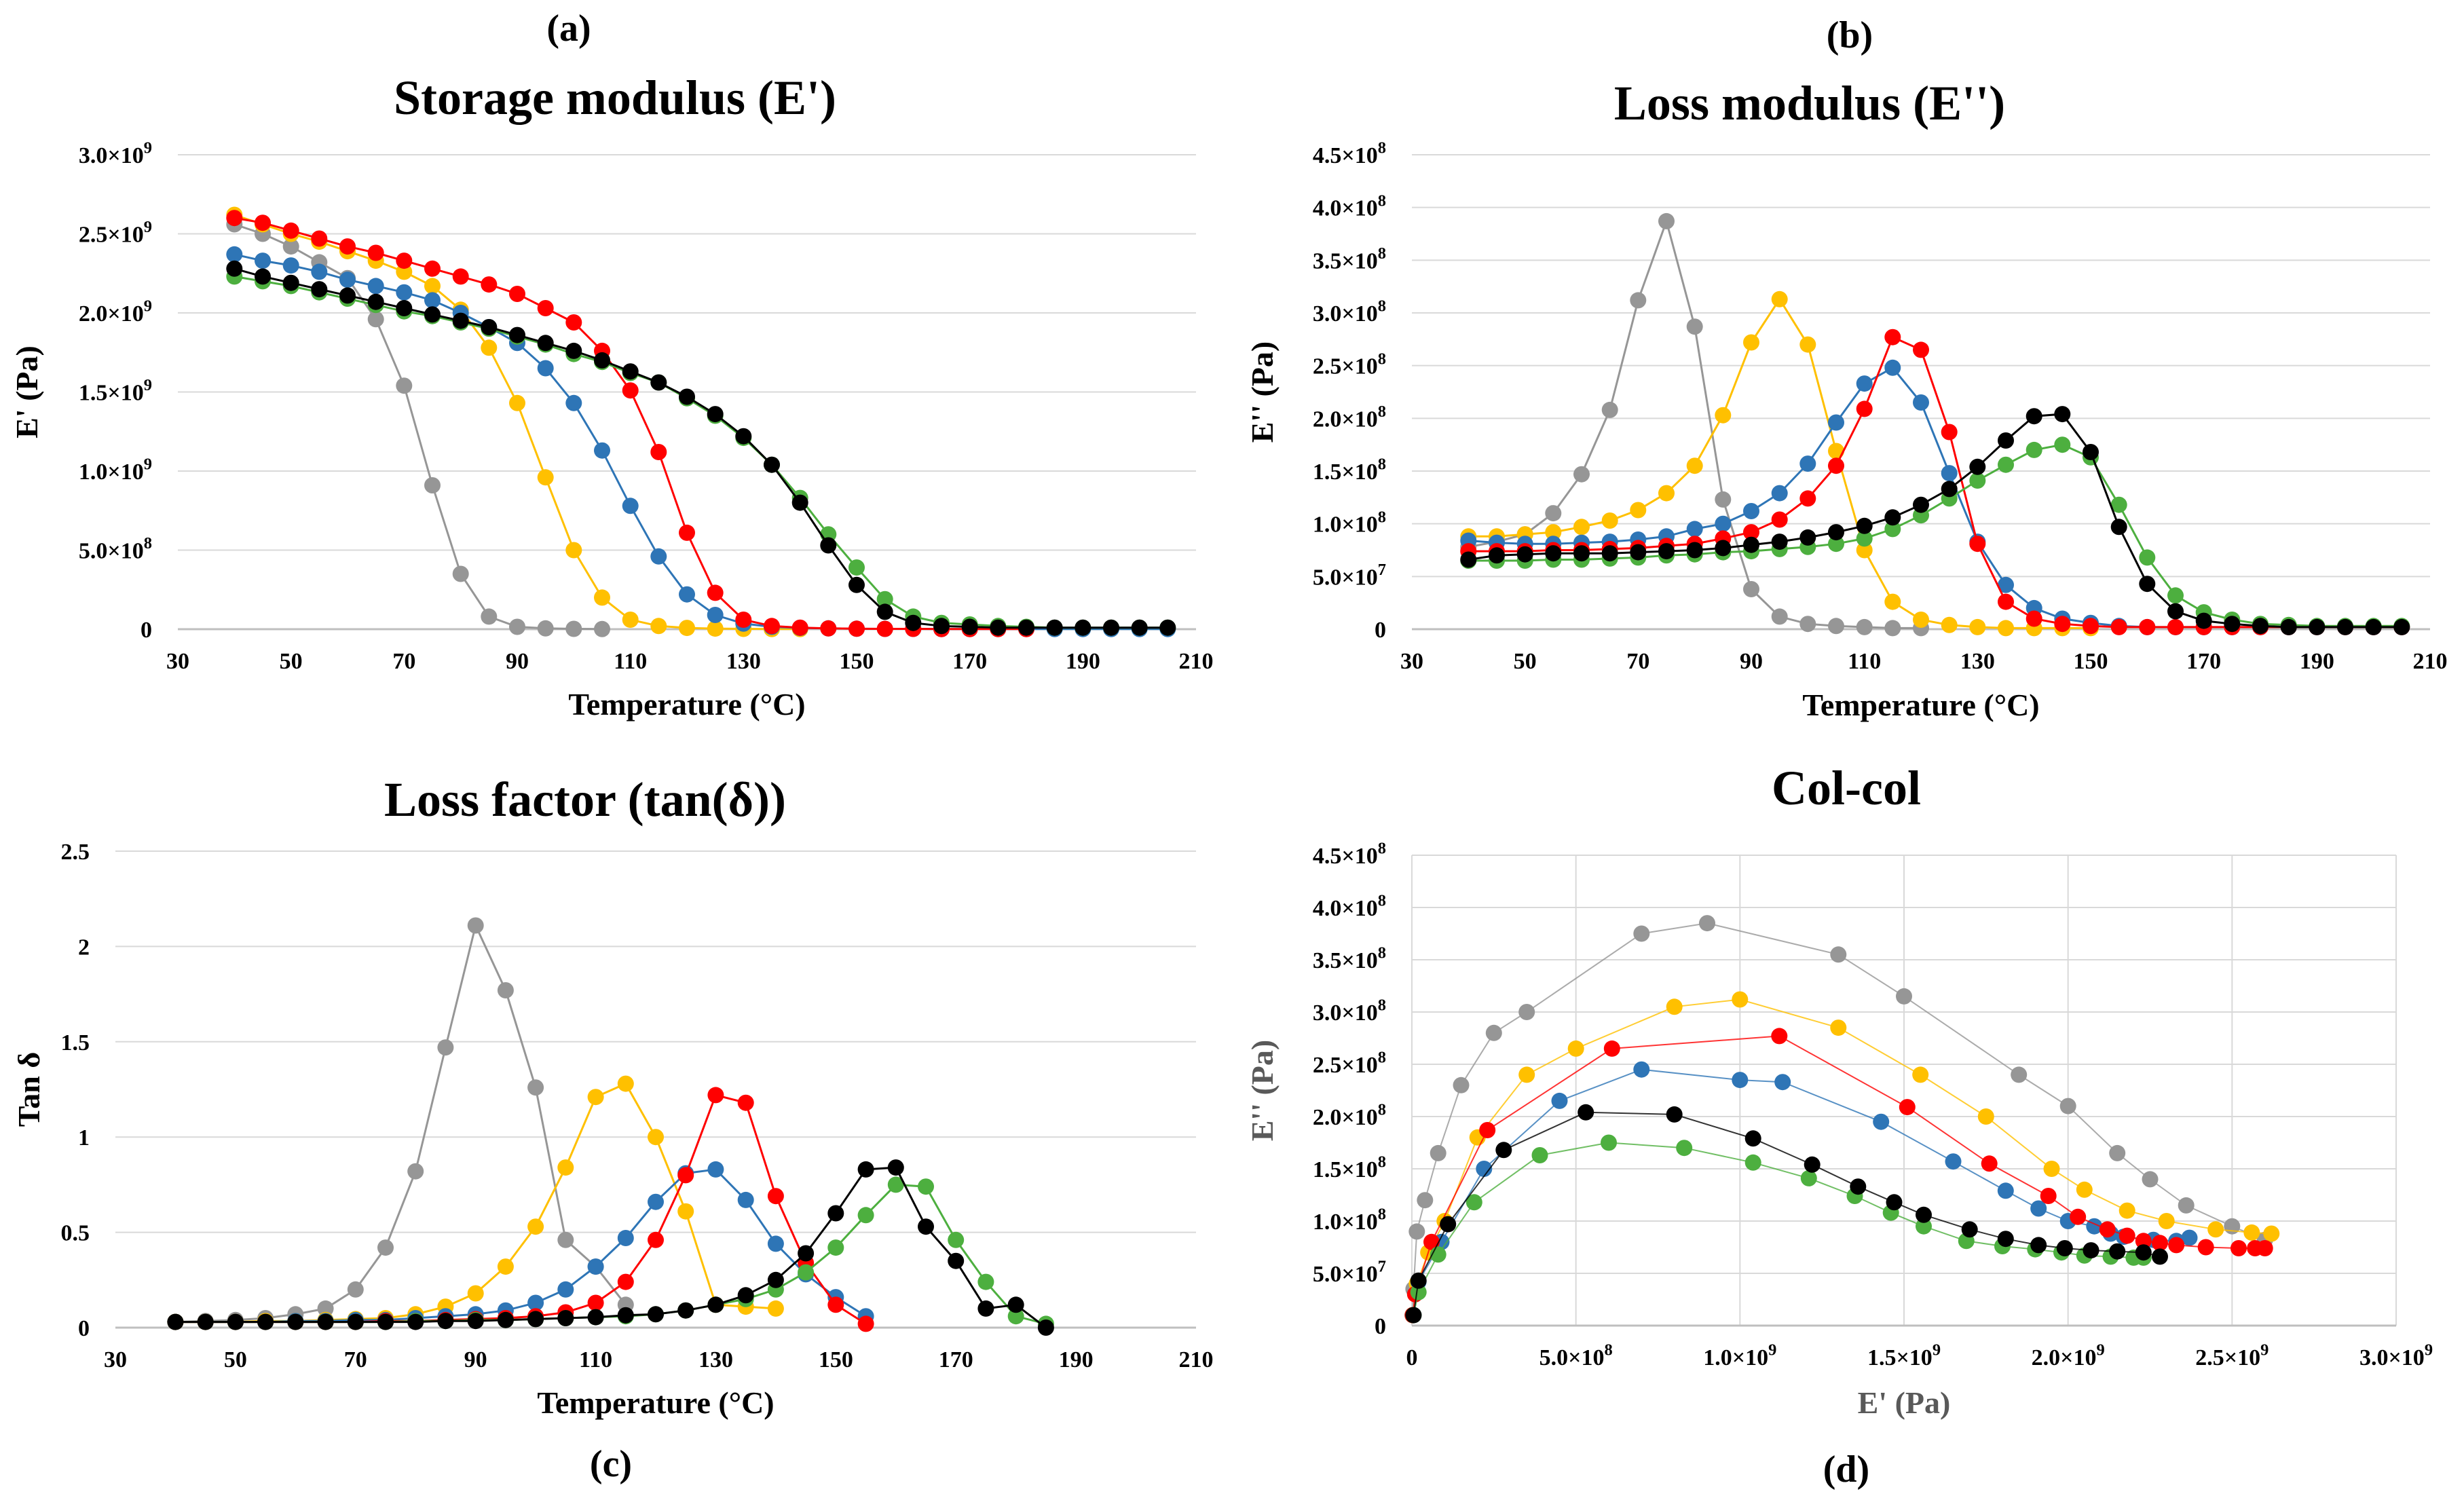 The width and height of the screenshot is (2464, 1498). Describe the element at coordinates (2065, 1357) in the screenshot. I see `x-tick-label-mantissa: 2.0×10` at that location.